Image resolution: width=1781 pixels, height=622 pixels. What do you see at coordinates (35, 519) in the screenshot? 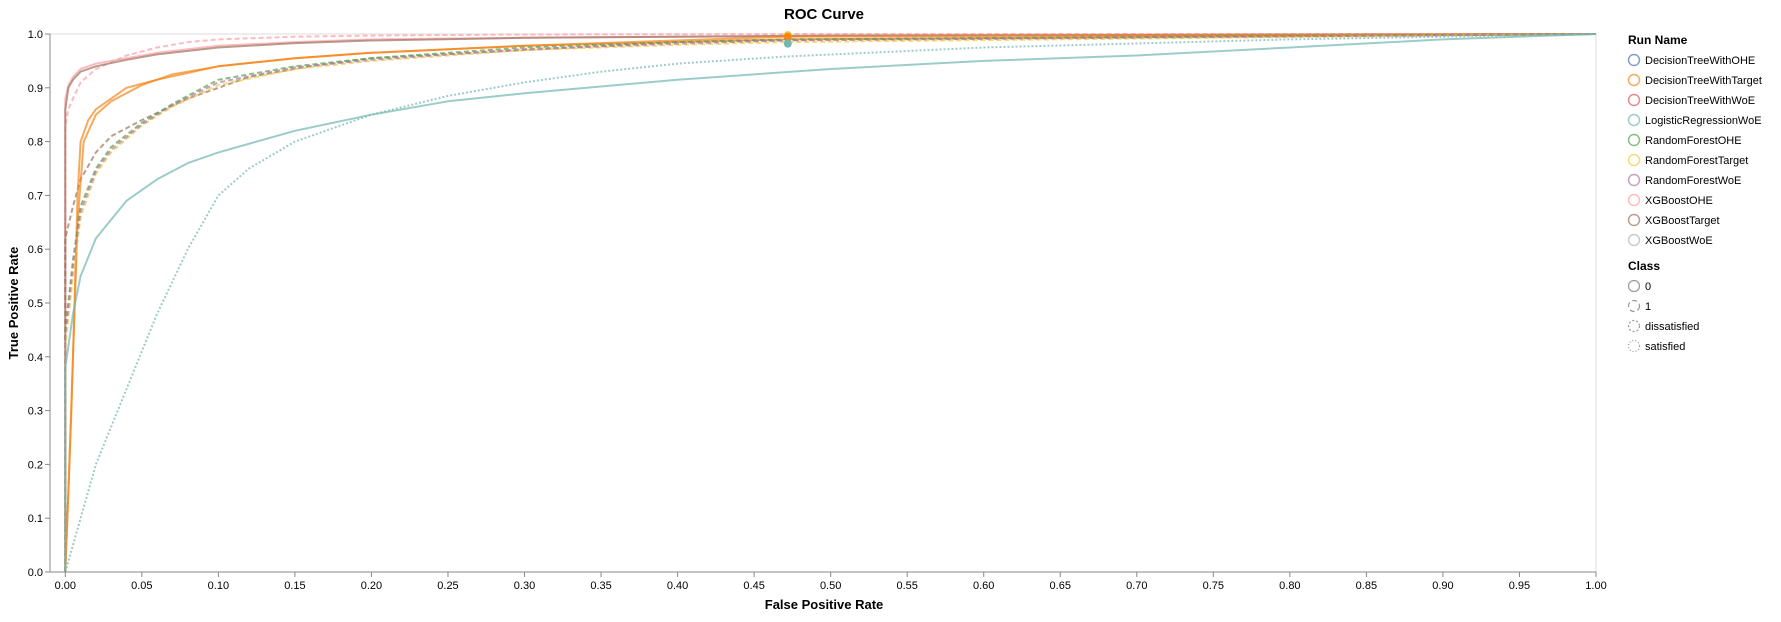
I see `y-tick-label: 0.1` at bounding box center [35, 519].